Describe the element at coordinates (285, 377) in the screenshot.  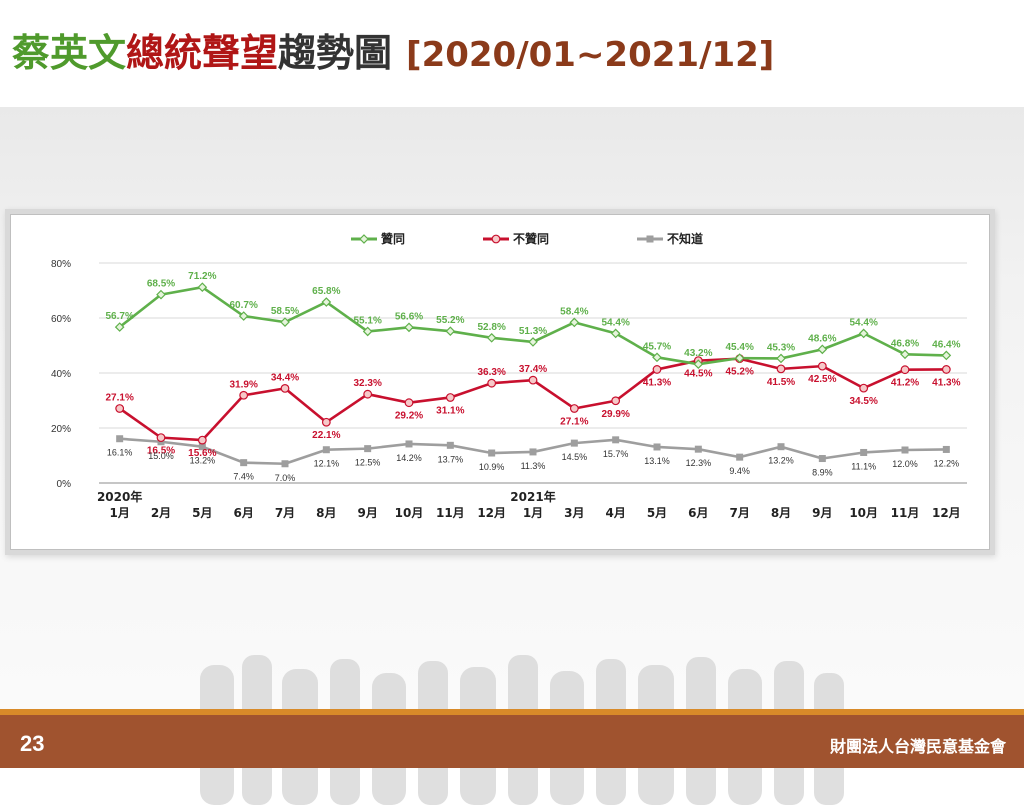
I see `data-label: 34.4%` at that location.